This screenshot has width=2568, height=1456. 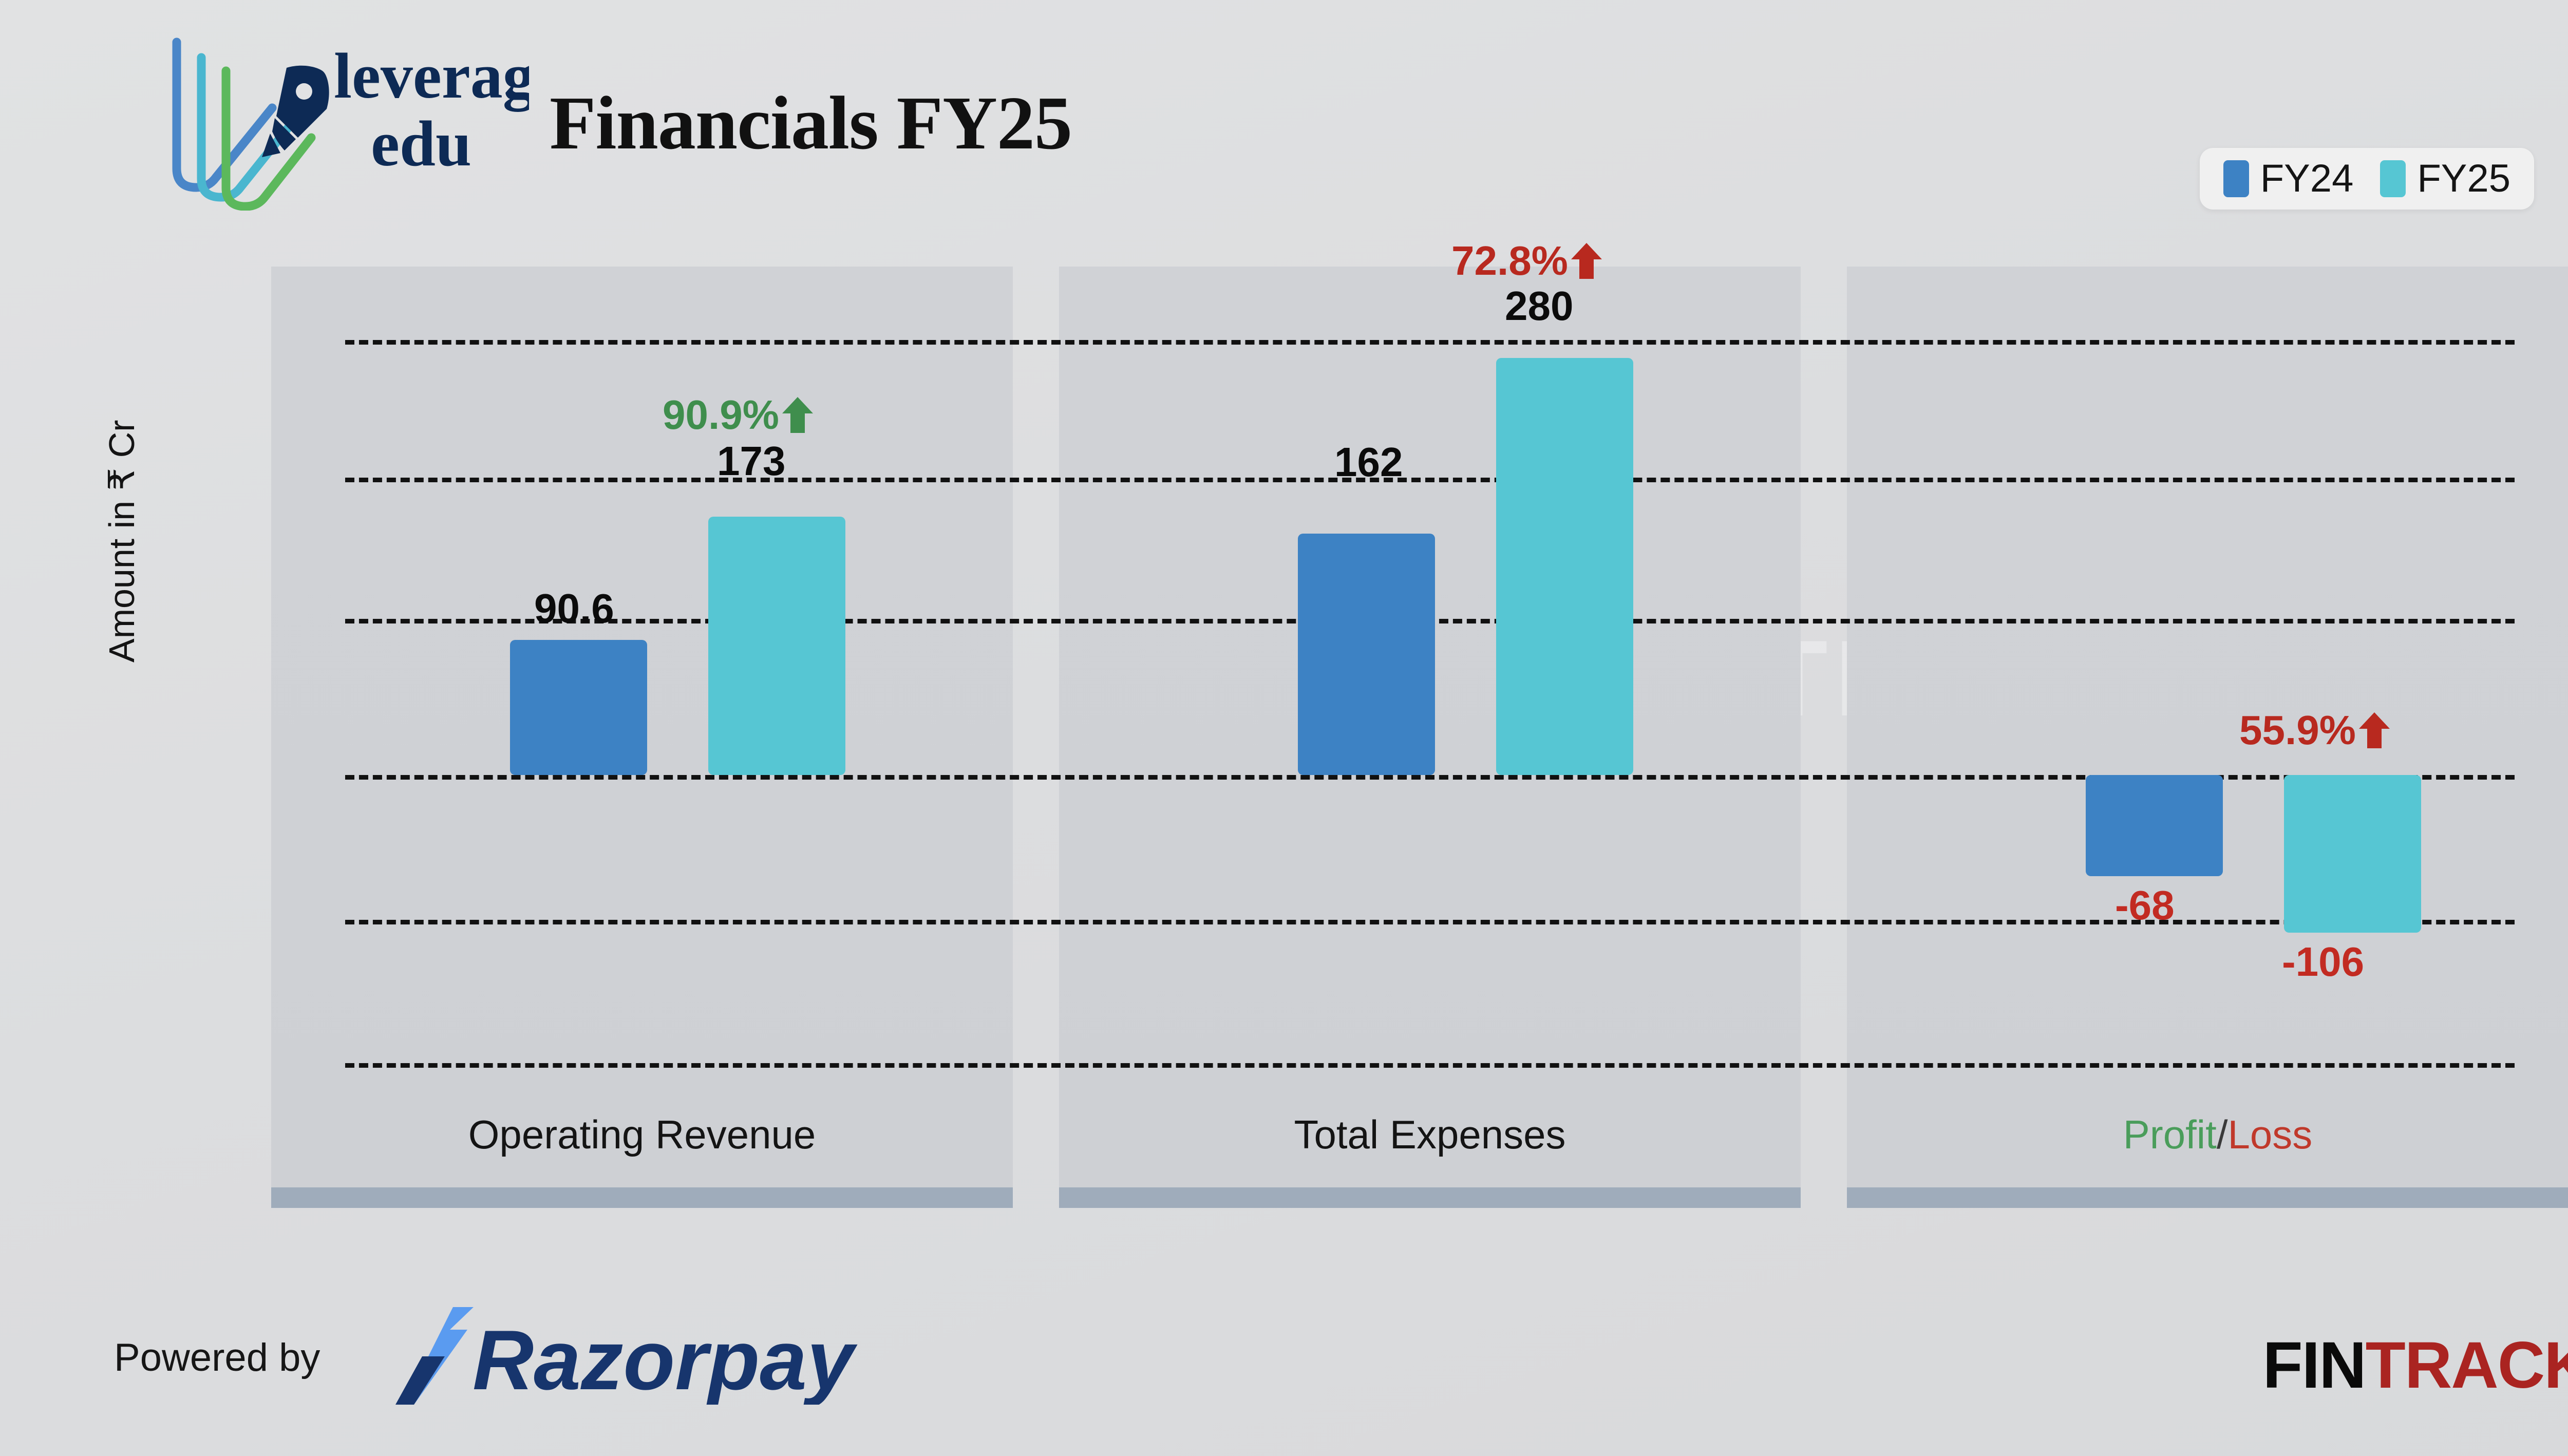 What do you see at coordinates (2154, 826) in the screenshot?
I see `bar-profit-loss-fy24` at bounding box center [2154, 826].